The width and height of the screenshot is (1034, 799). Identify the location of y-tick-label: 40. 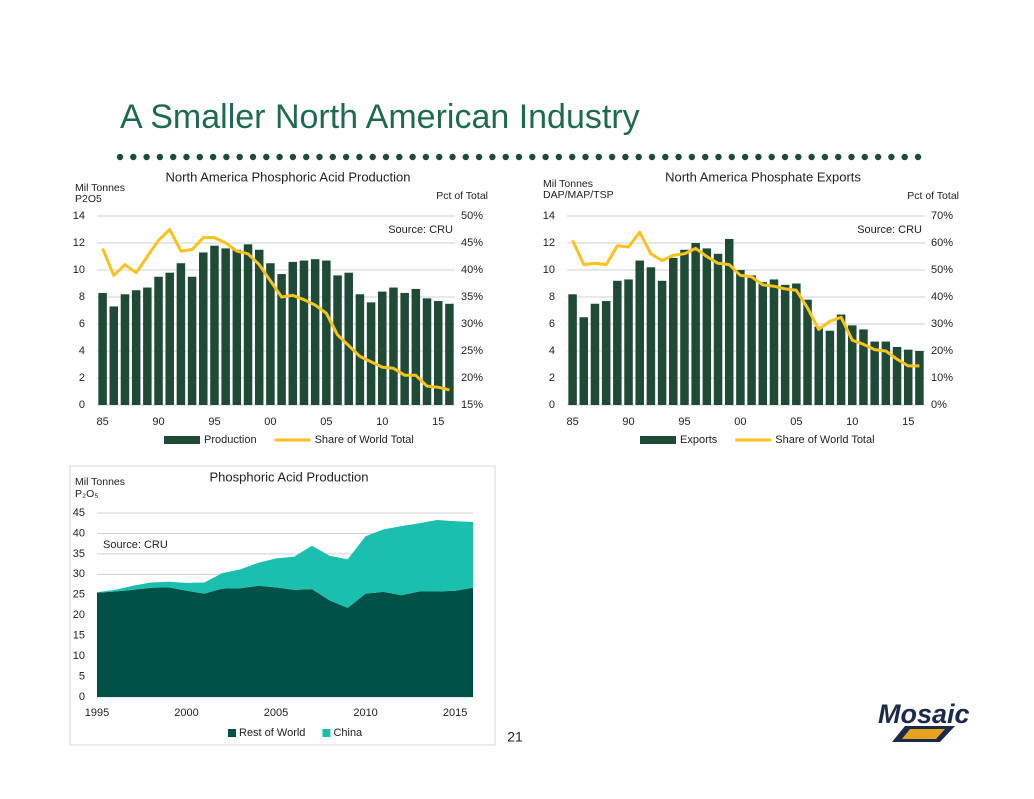
(79, 533).